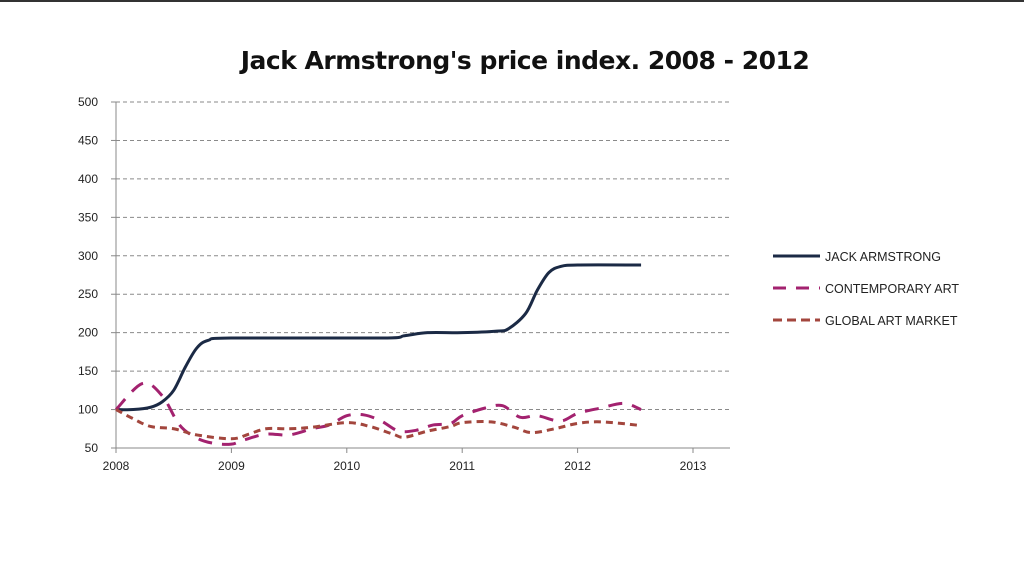  Describe the element at coordinates (88, 371) in the screenshot. I see `y-tick-label: 150` at that location.